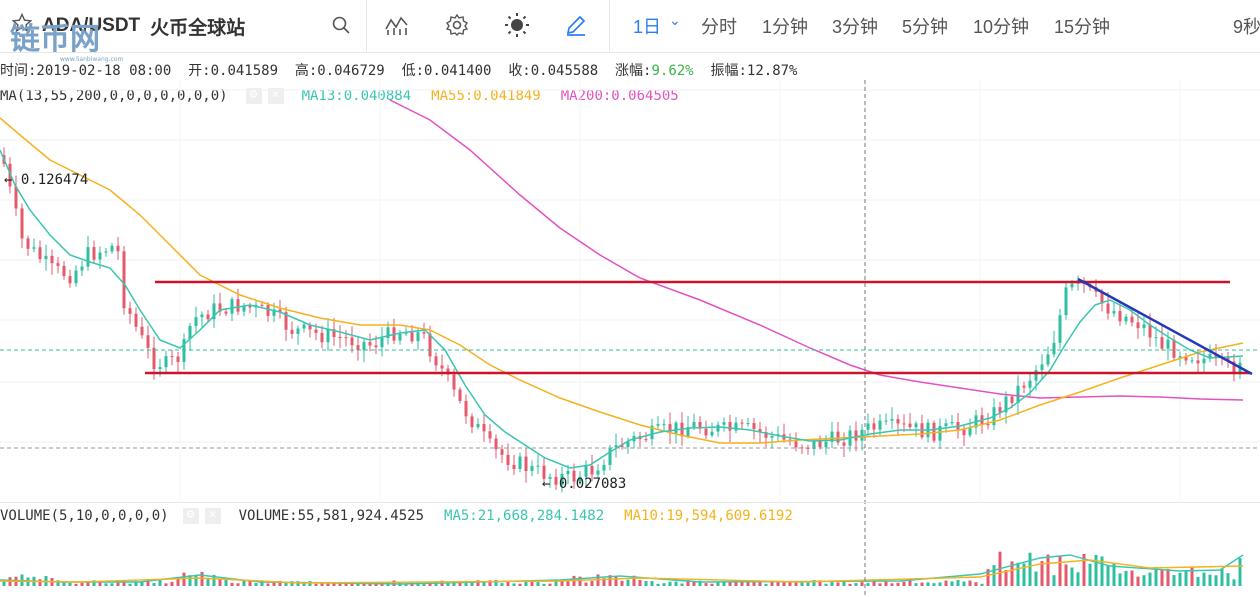 Image resolution: width=1260 pixels, height=597 pixels. What do you see at coordinates (190, 515) in the screenshot?
I see `volume-settings-icon: ⚙` at bounding box center [190, 515].